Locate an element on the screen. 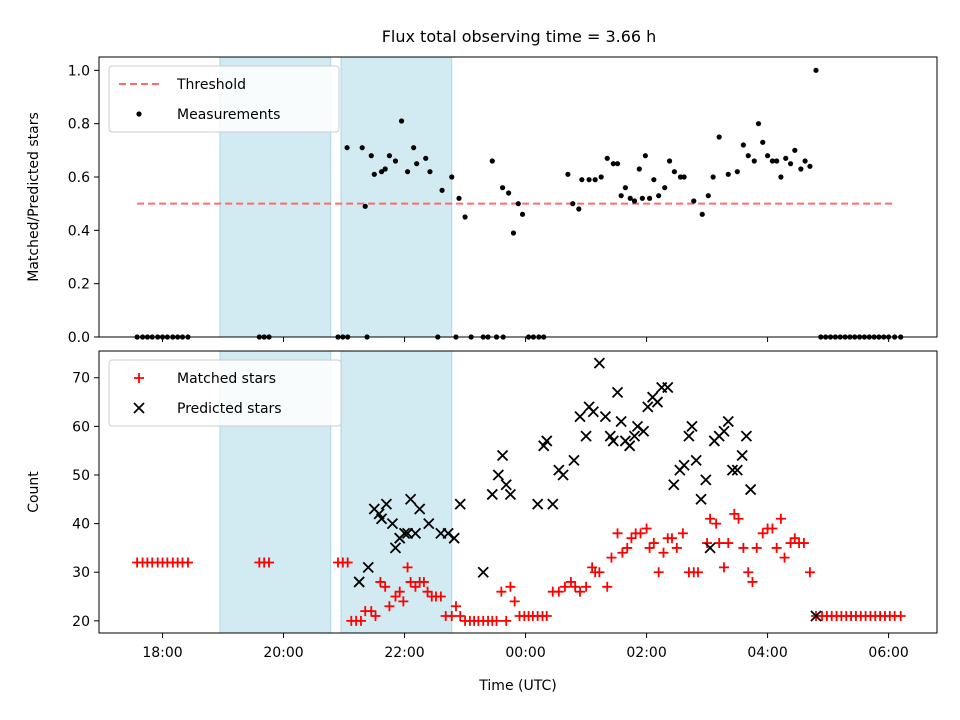 Image resolution: width=960 pixels, height=720 pixels. y-tick-label: 30 is located at coordinates (81, 573).